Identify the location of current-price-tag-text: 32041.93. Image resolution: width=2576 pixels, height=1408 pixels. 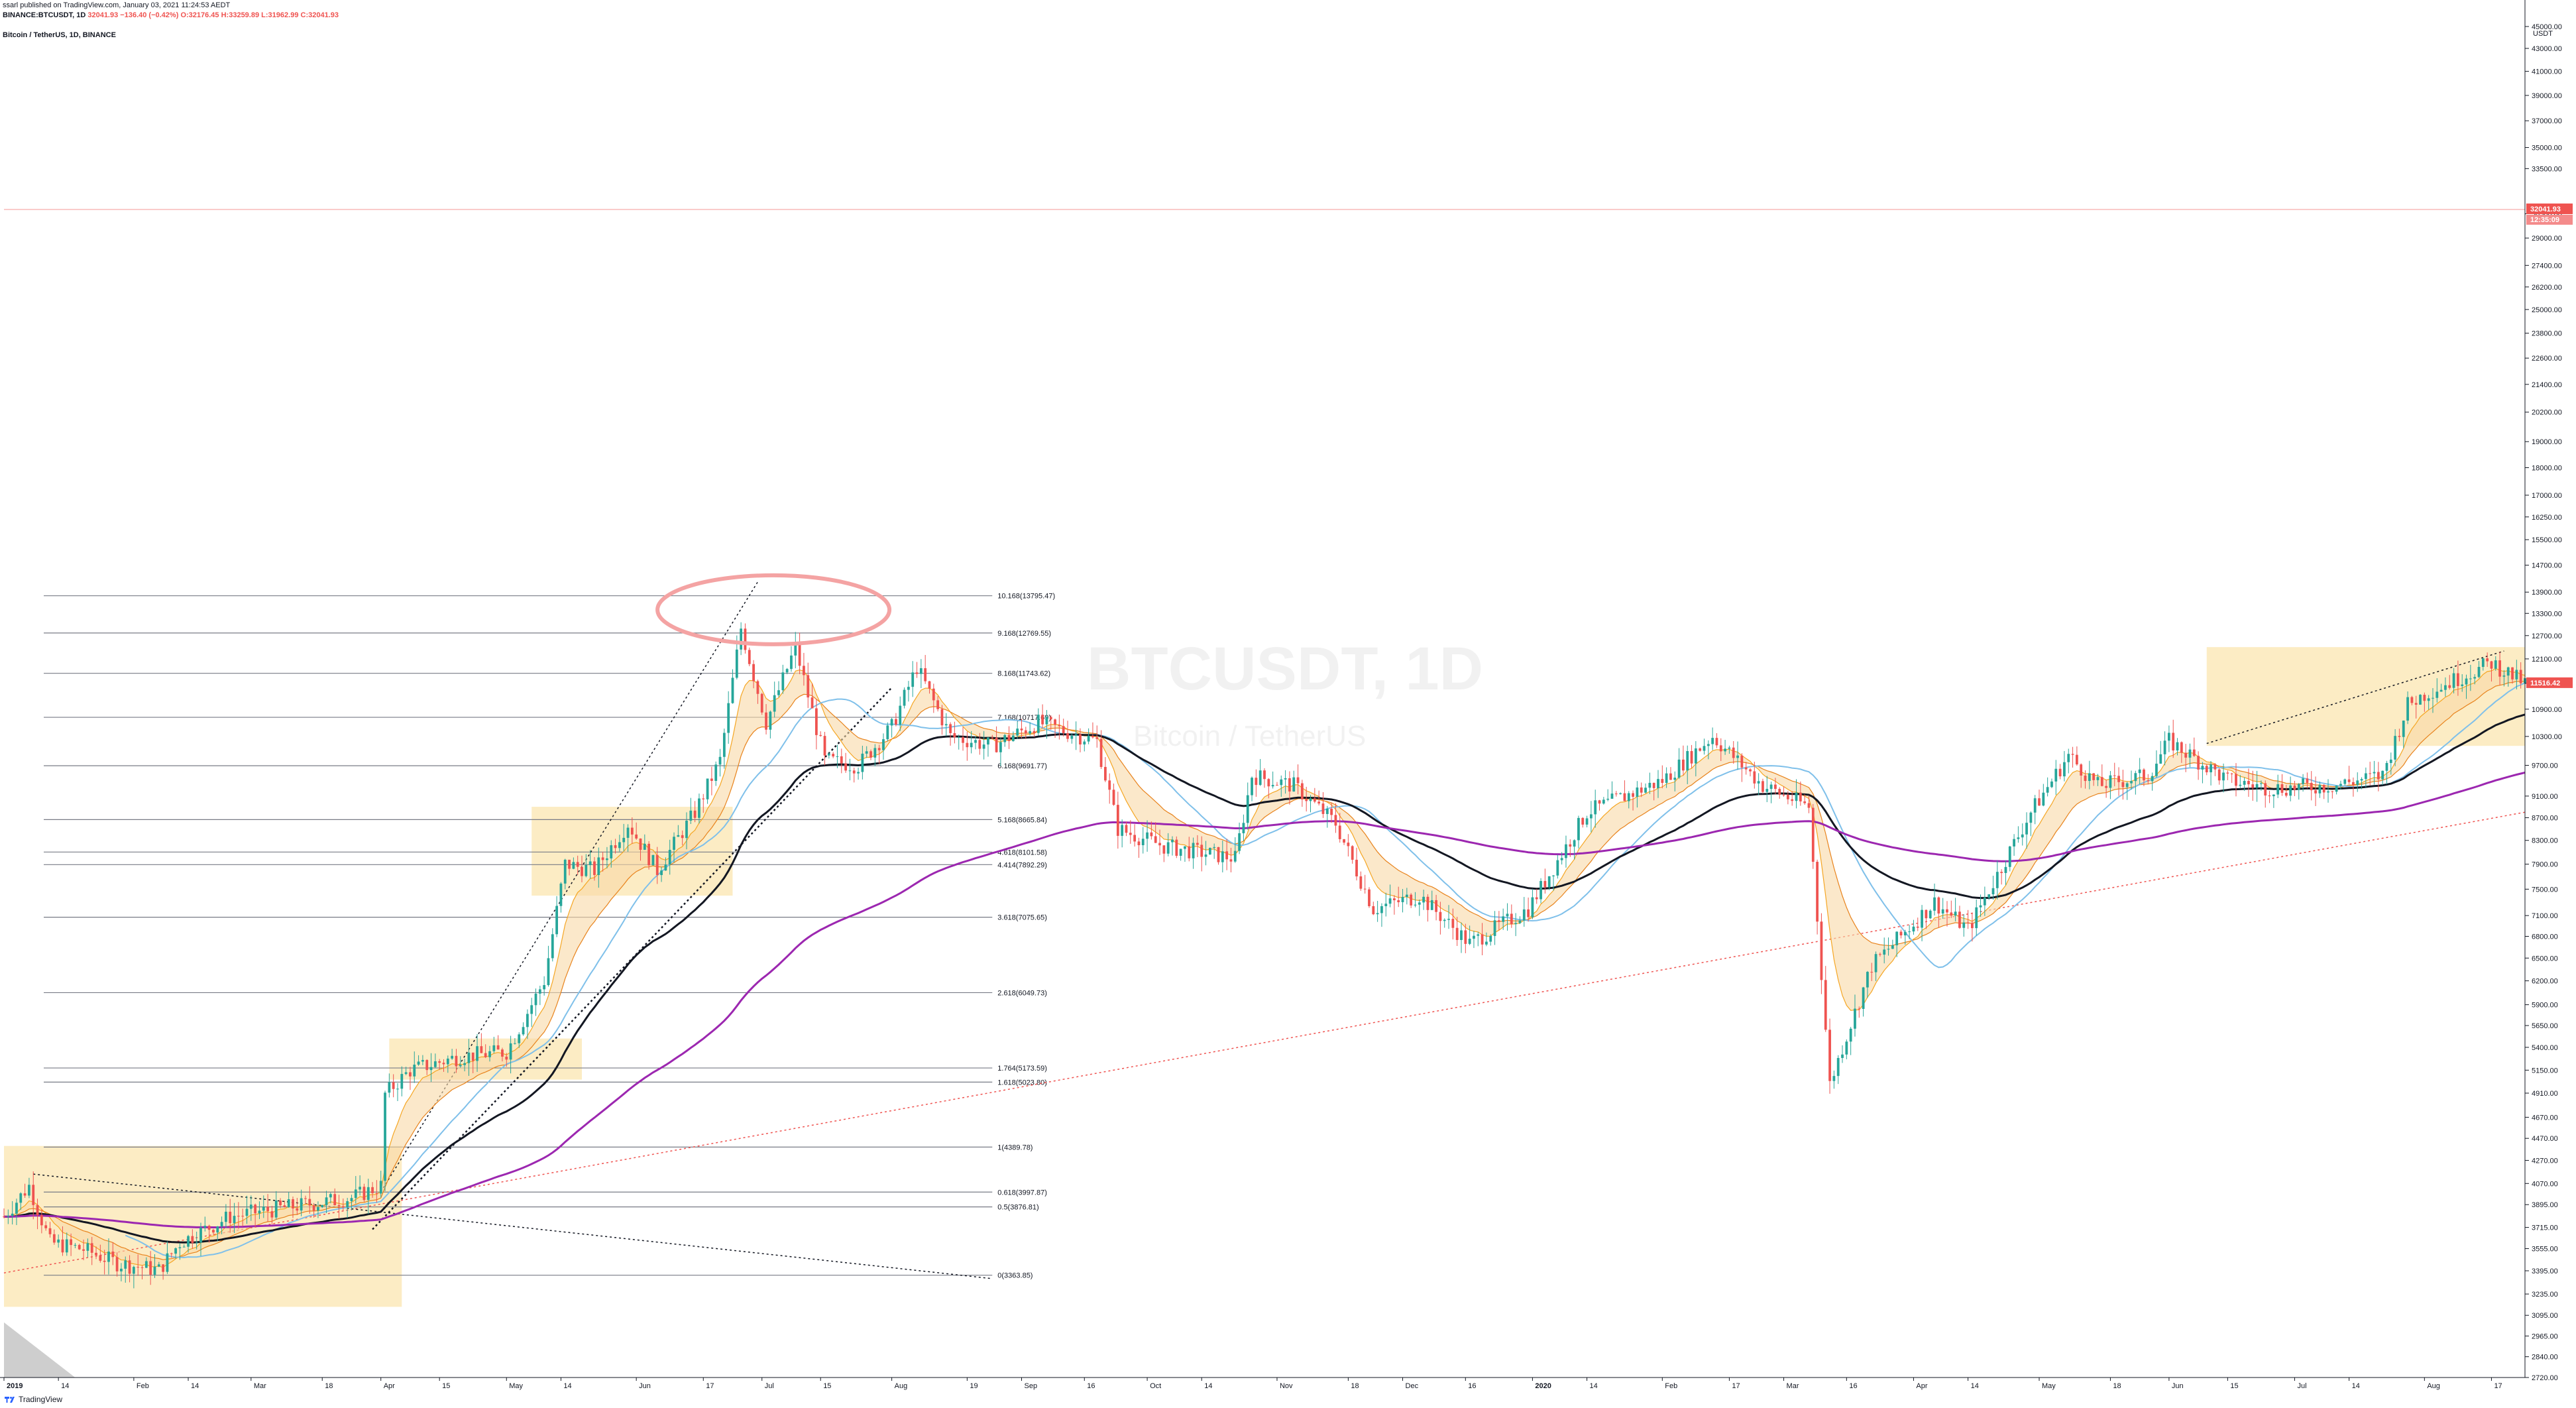
(2545, 209).